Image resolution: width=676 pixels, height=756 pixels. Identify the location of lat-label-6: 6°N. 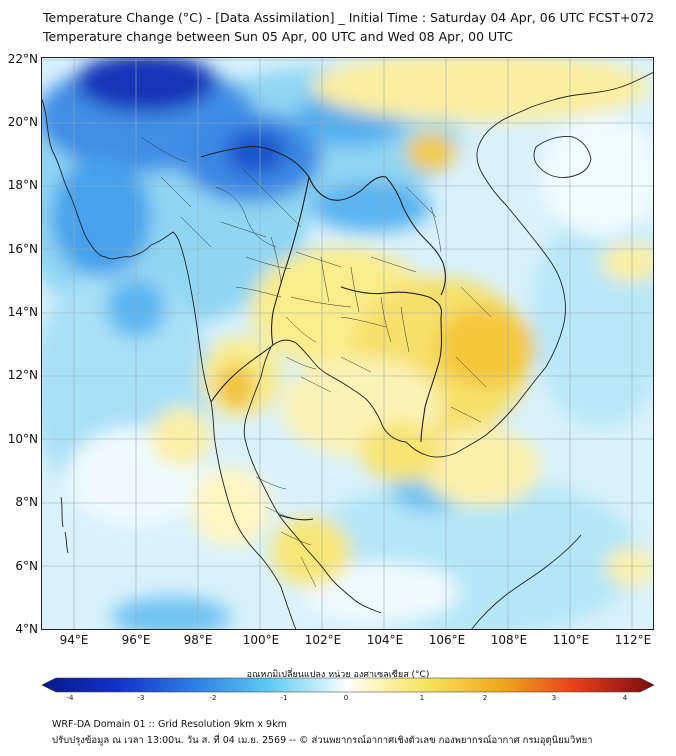
(26, 566).